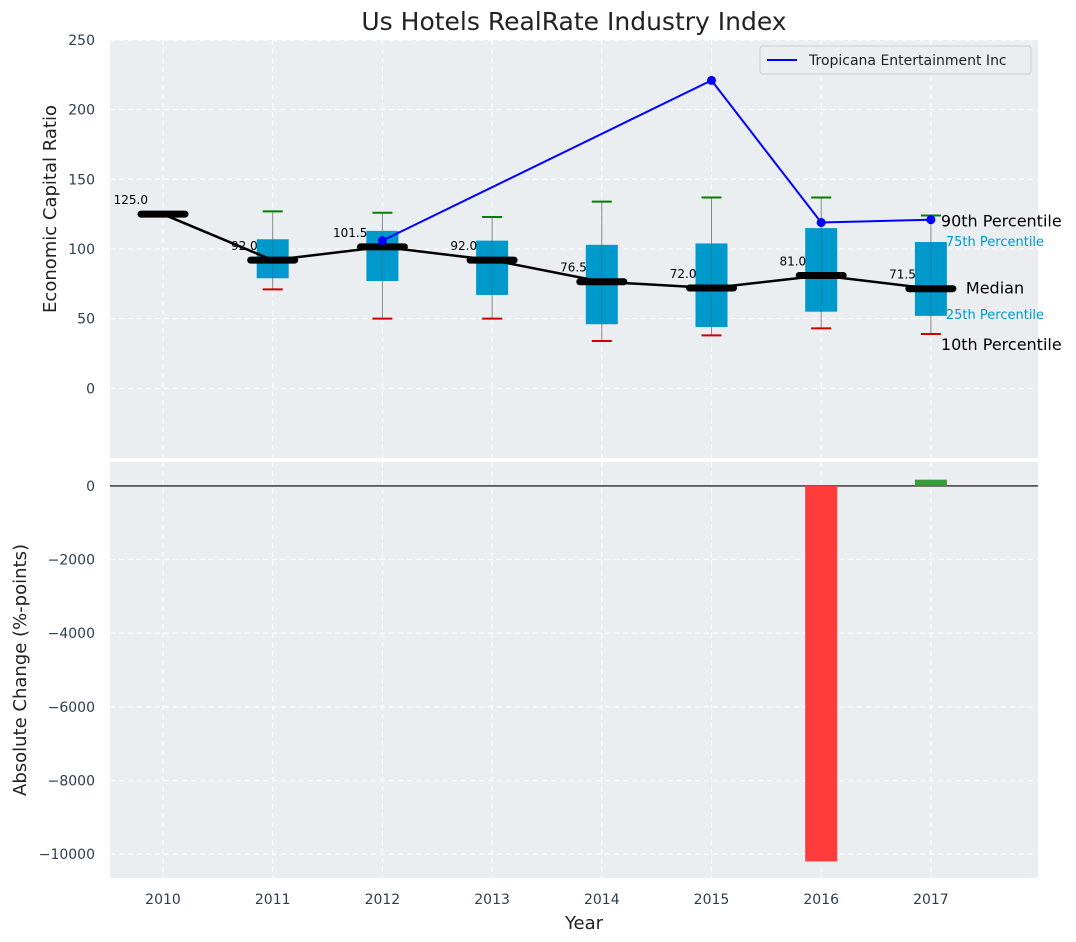 The height and width of the screenshot is (942, 1076). Describe the element at coordinates (90, 389) in the screenshot. I see `top-y-tick-label: 0` at that location.